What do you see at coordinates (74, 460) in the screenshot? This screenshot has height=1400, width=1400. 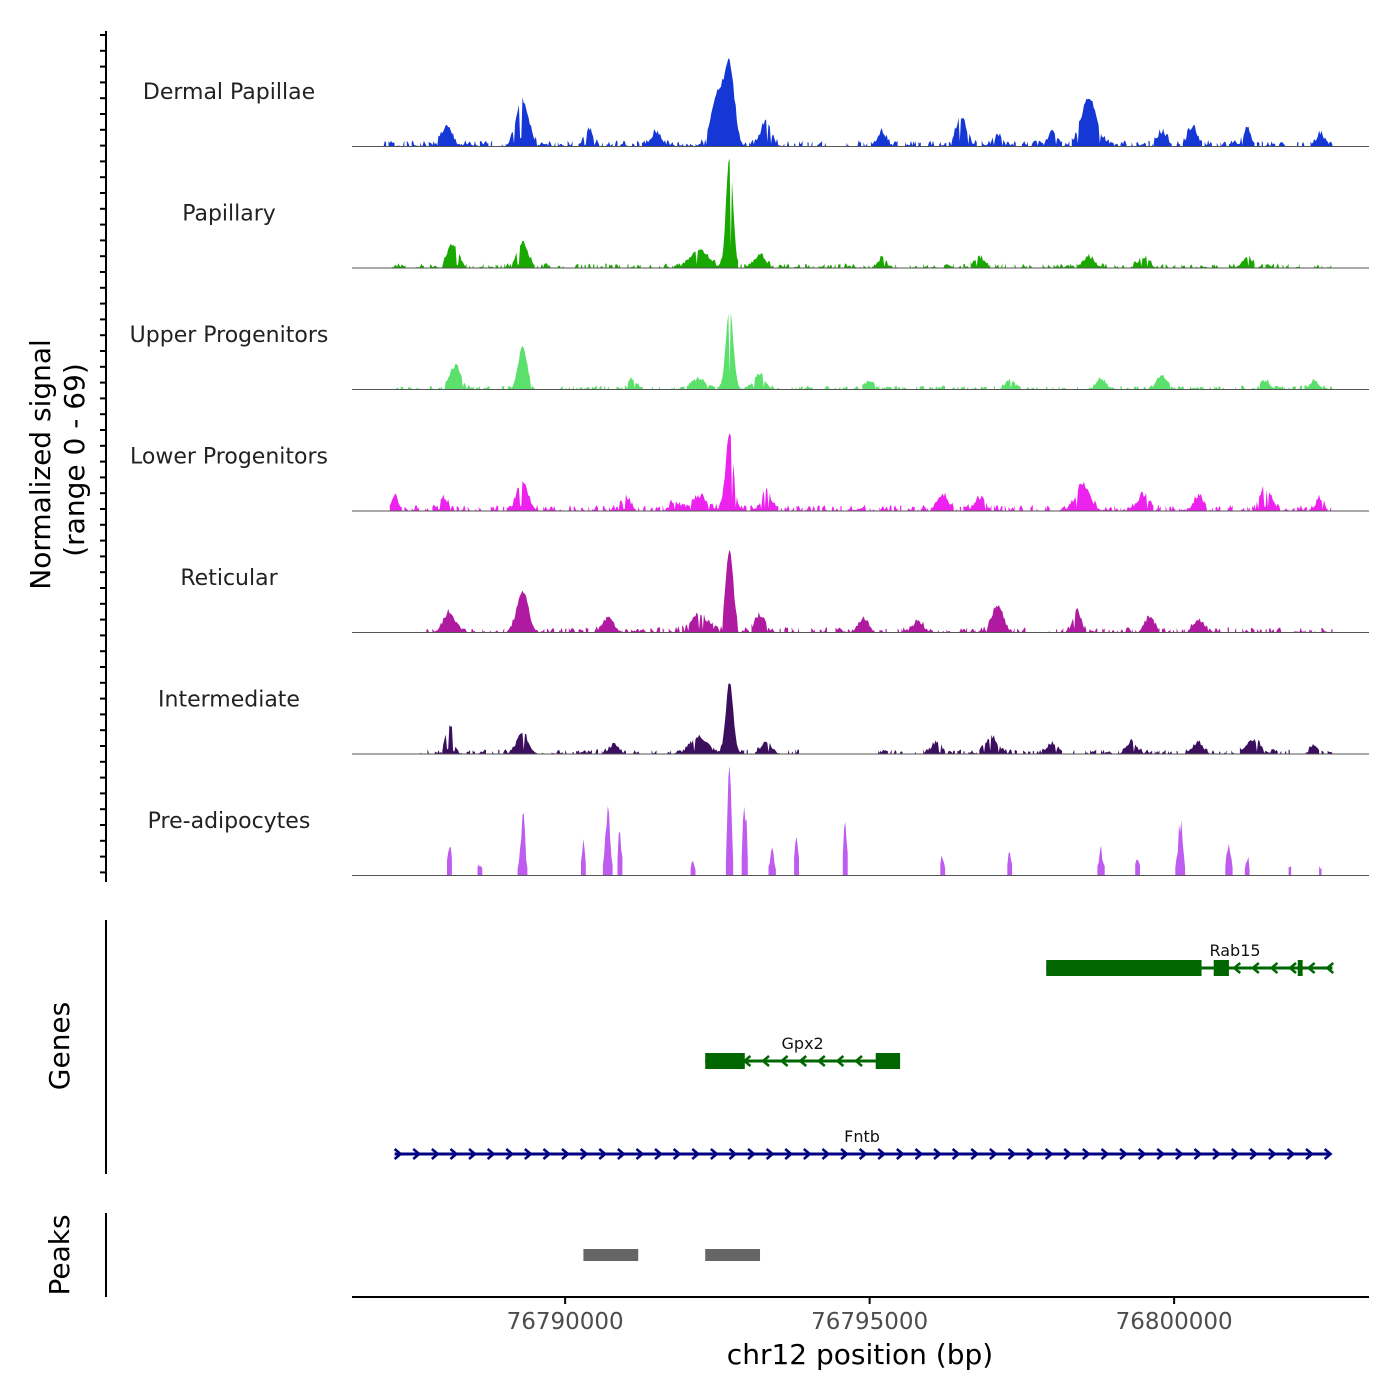 I see `coverage-y-axis-title-line2: (range 0 - 69)` at bounding box center [74, 460].